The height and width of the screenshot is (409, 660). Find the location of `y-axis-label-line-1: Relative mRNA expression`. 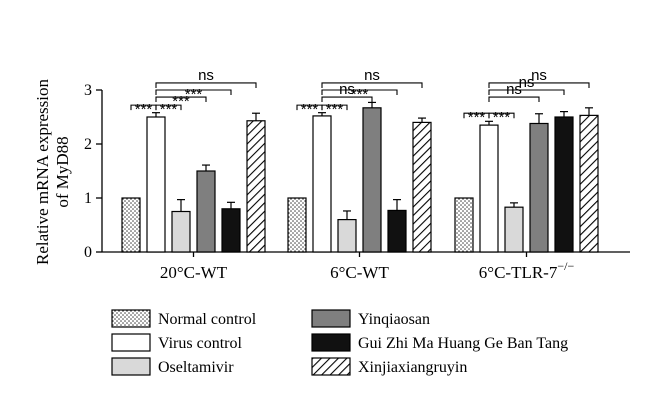

y-axis-label-line-1: Relative mRNA expression is located at coordinates (42, 171).